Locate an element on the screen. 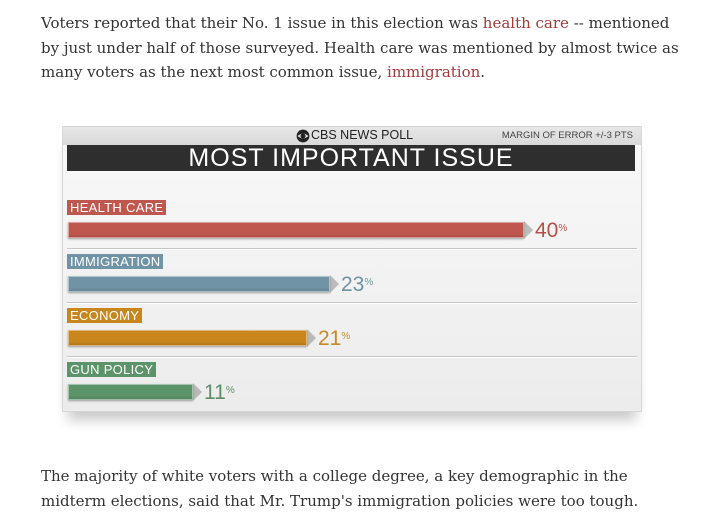  category-label-immigration: IMMIGRATION is located at coordinates (115, 261).